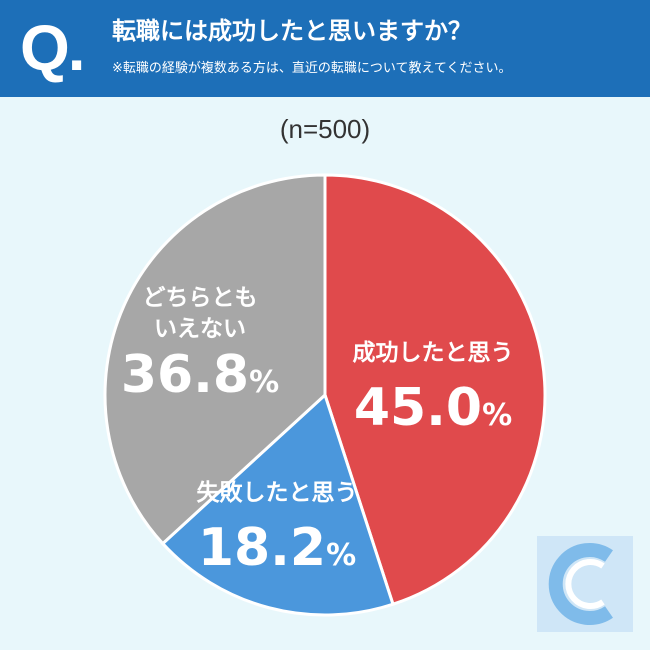  Describe the element at coordinates (585, 584) in the screenshot. I see `brand-logo-icon` at that location.